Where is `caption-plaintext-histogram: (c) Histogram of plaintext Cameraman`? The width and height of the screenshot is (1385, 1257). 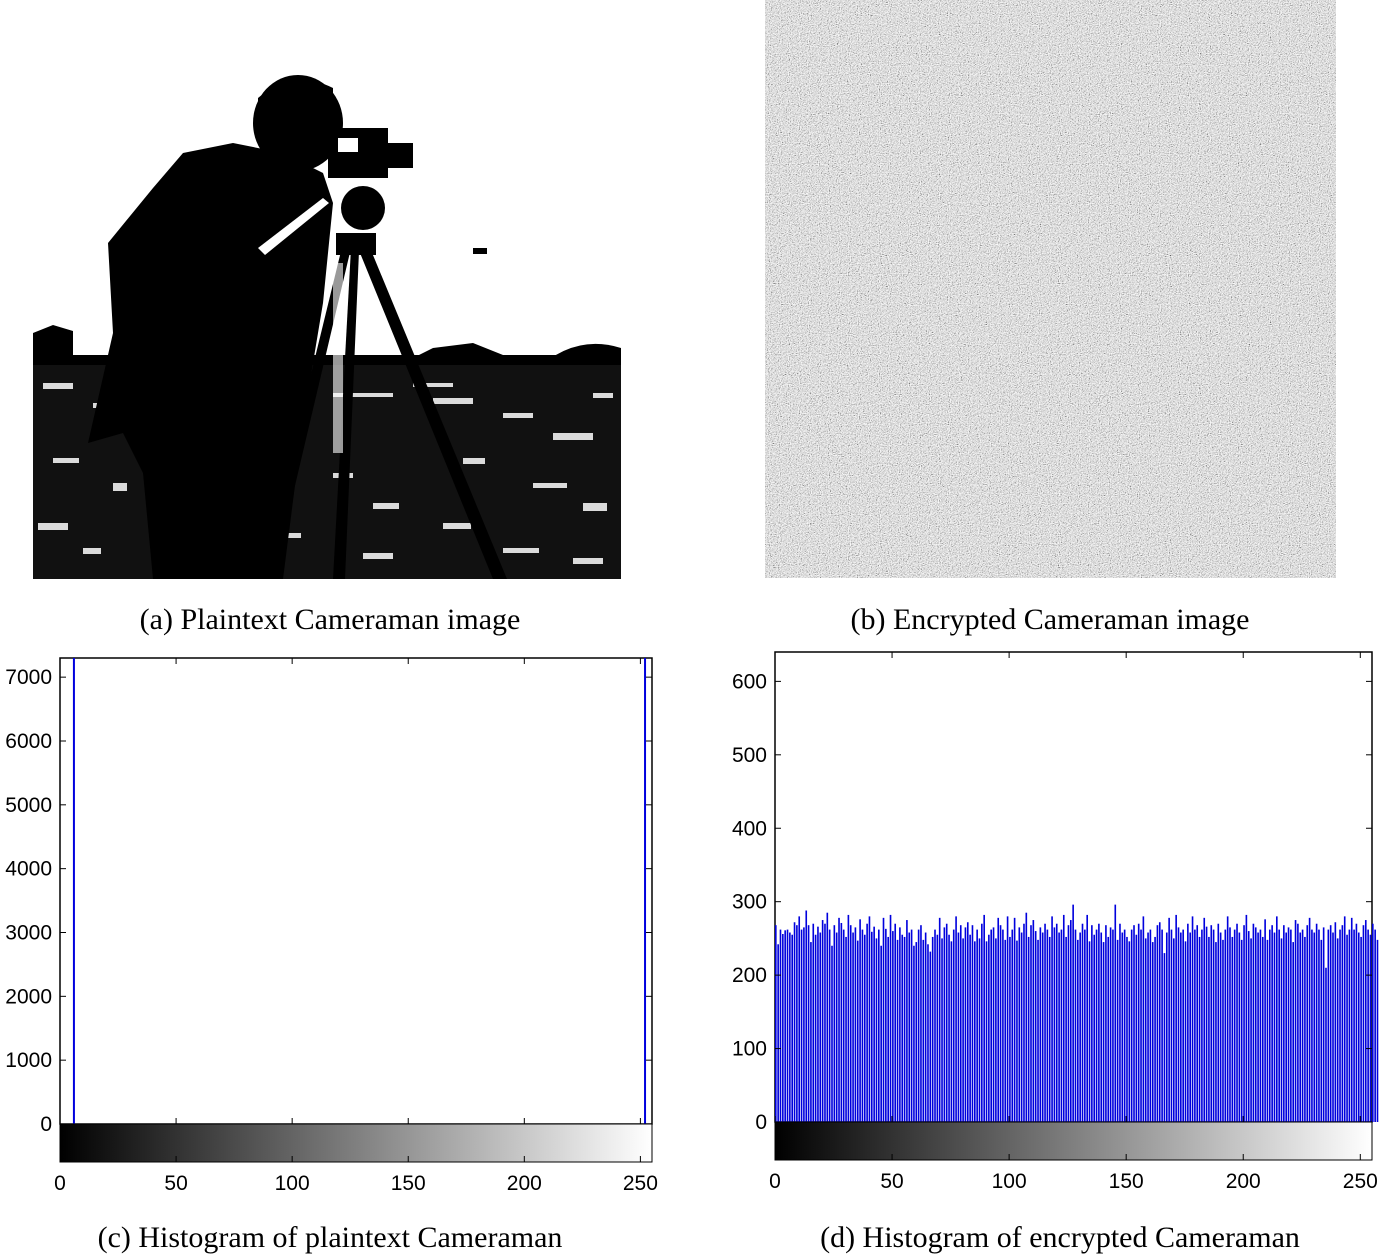
caption-plaintext-histogram: (c) Histogram of plaintext Cameraman is located at coordinates (330, 1237).